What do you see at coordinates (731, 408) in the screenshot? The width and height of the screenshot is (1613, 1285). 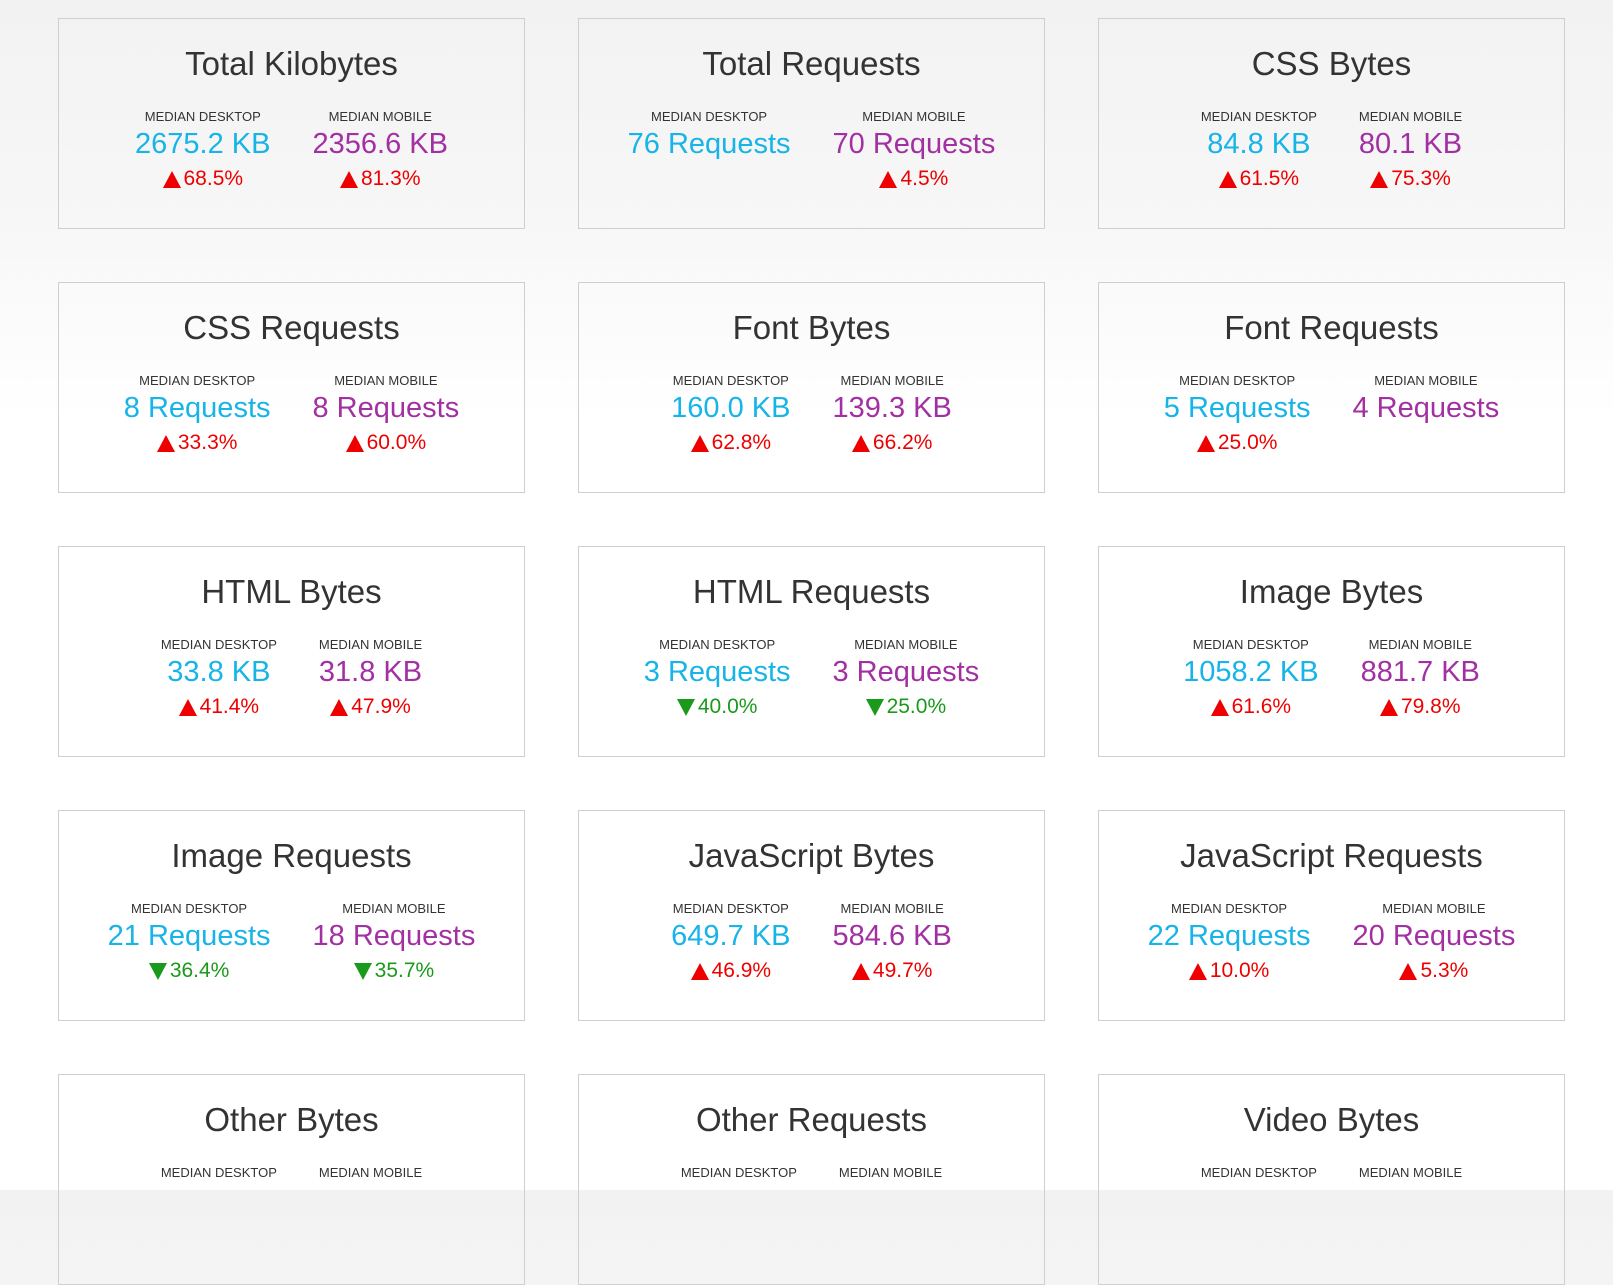 I see `desktop-value: 160.0 KB` at bounding box center [731, 408].